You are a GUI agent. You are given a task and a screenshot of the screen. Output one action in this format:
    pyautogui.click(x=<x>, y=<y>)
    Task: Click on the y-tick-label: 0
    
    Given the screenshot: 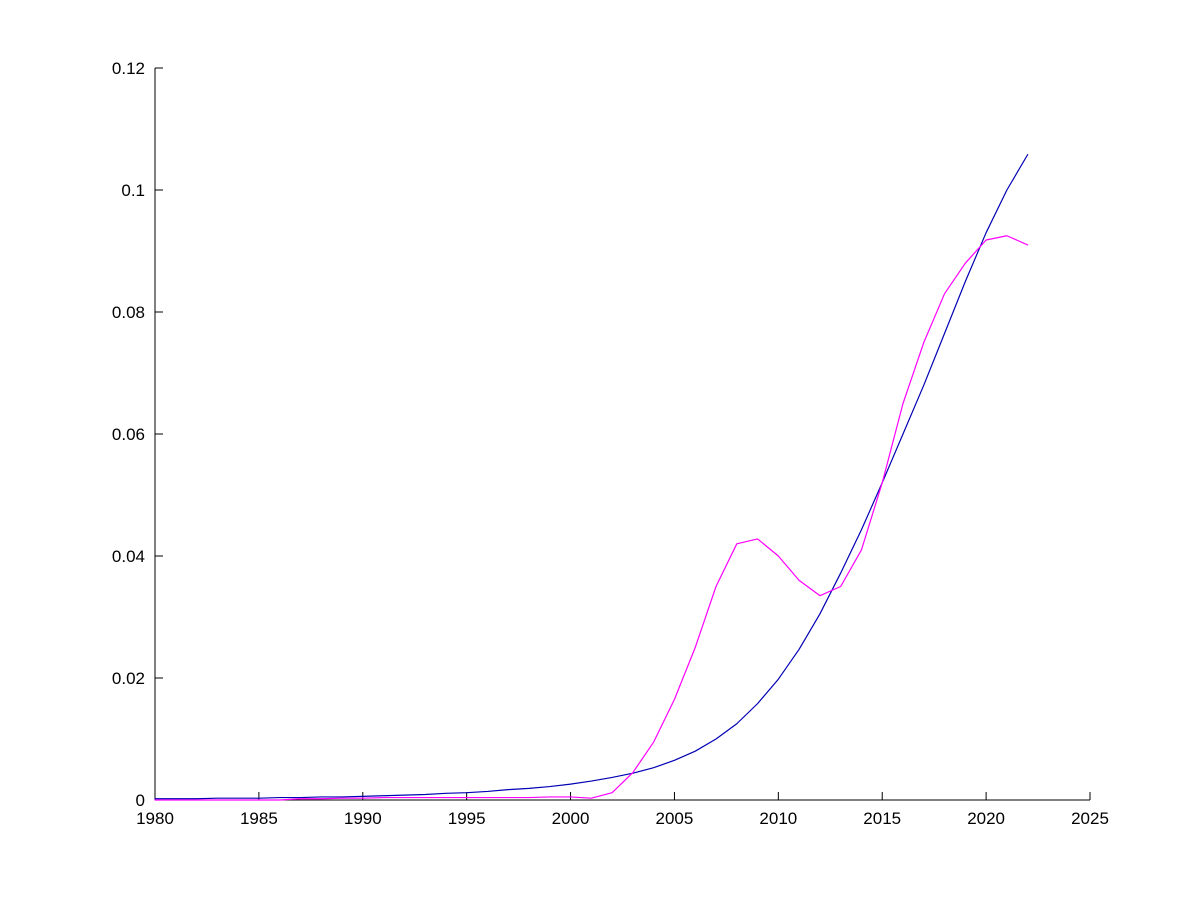 What is the action you would take?
    pyautogui.click(x=140, y=800)
    